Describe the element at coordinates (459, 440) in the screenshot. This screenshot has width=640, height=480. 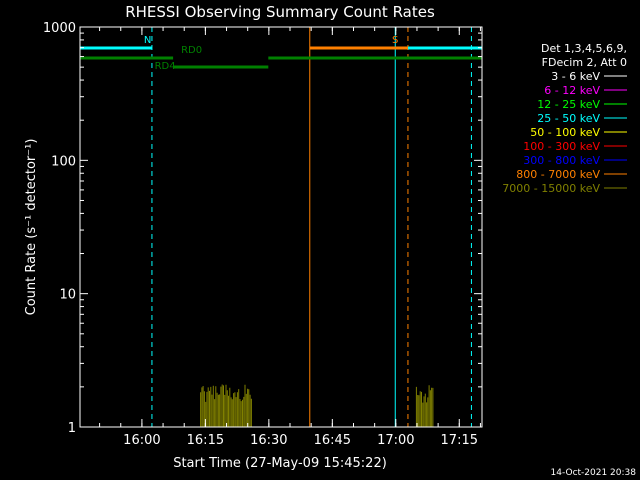
I see `x-tick-label-5: 17:15` at that location.